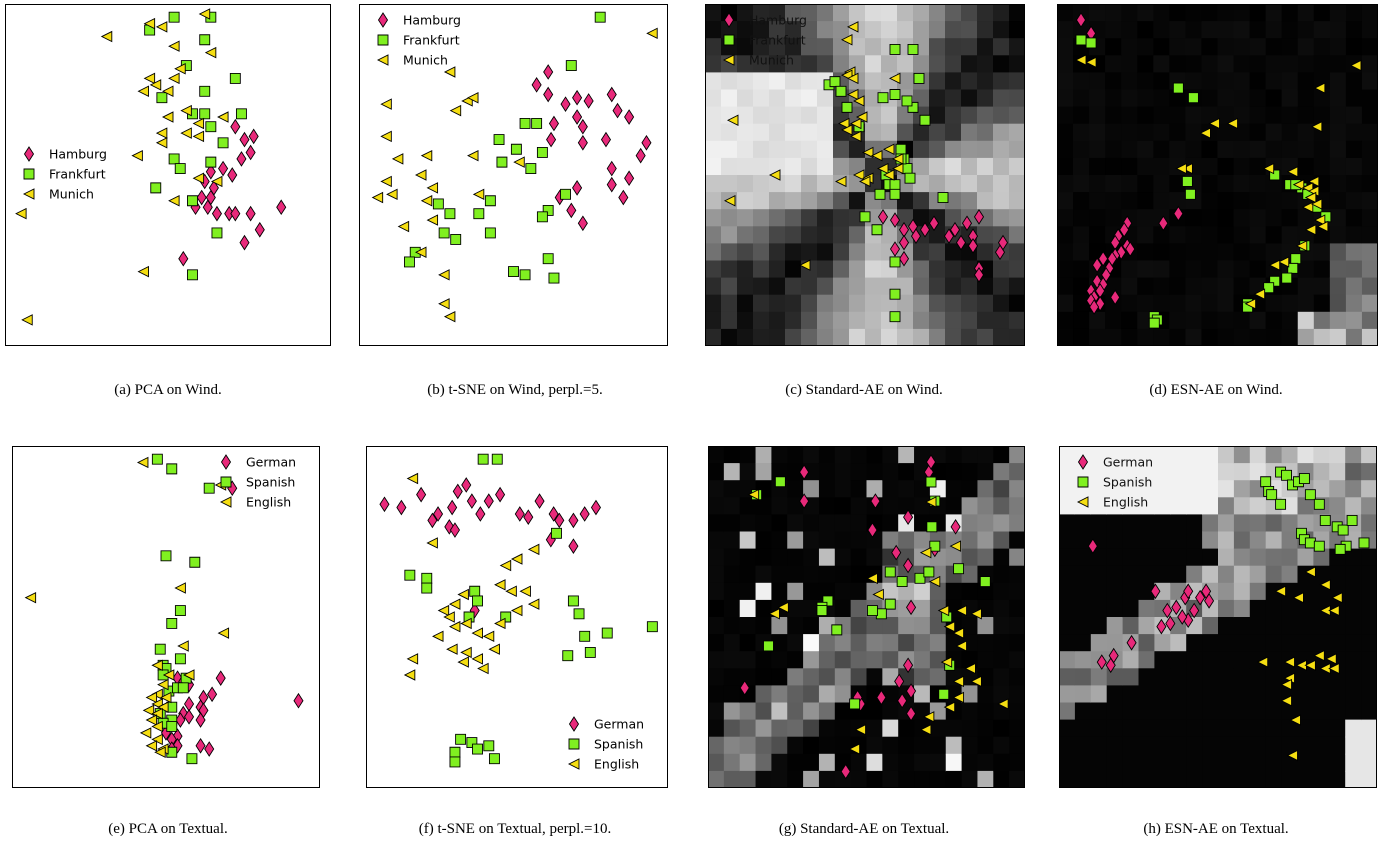 The height and width of the screenshot is (846, 1387). I want to click on legend: German Spanish English, so click(605, 744).